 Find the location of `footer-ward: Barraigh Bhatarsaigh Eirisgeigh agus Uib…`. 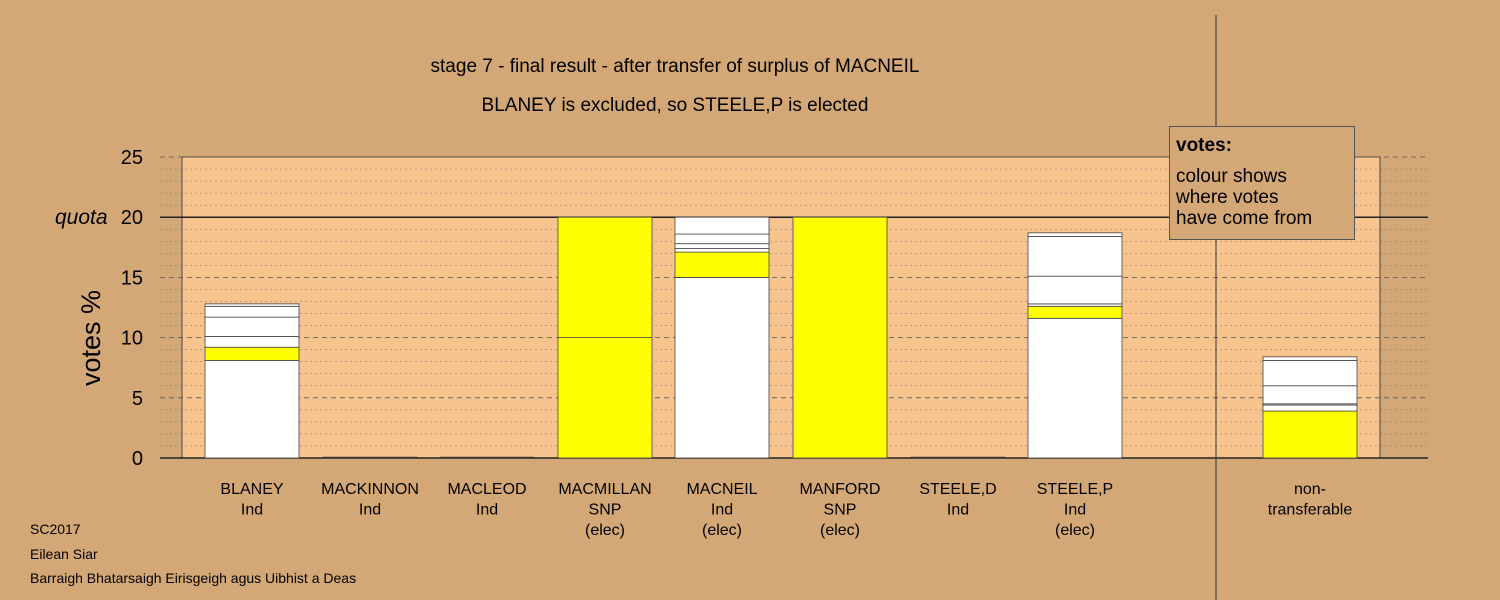

footer-ward: Barraigh Bhatarsaigh Eirisgeigh agus Uib… is located at coordinates (193, 578).